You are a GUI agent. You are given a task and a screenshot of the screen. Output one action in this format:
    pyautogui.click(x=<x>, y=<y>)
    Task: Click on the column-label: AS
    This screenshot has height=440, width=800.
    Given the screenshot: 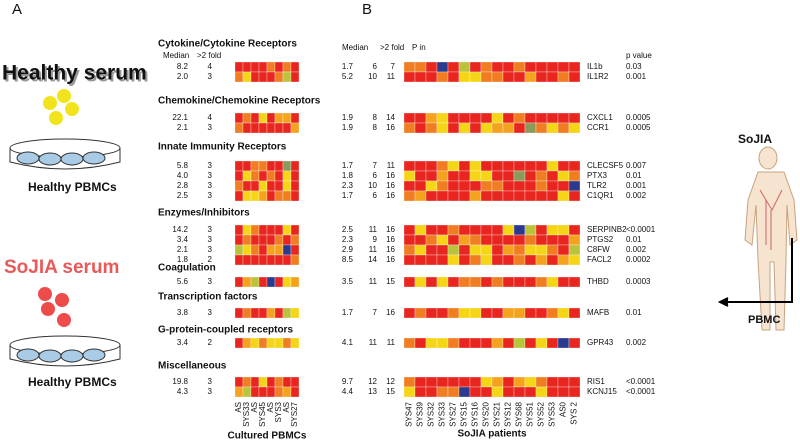 What is the action you would take?
    pyautogui.click(x=286, y=407)
    